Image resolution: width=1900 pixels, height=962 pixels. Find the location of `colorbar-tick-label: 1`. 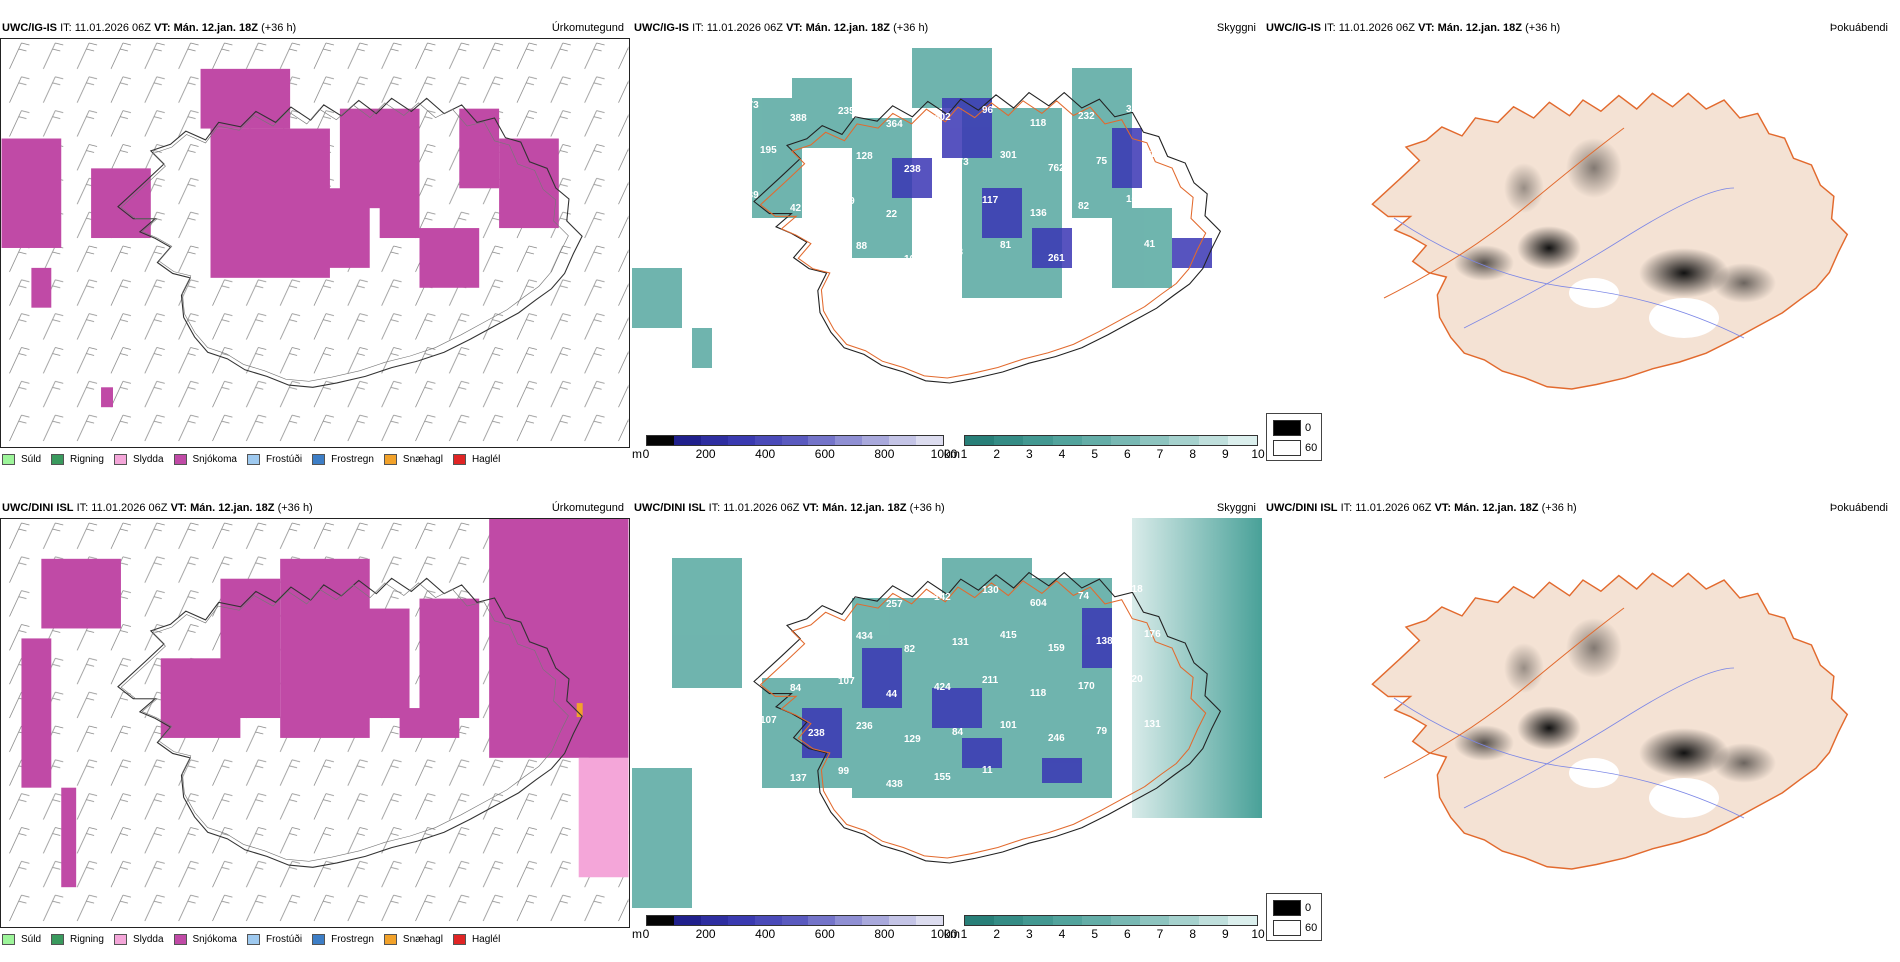

colorbar-tick-label: 1 is located at coordinates (964, 934).